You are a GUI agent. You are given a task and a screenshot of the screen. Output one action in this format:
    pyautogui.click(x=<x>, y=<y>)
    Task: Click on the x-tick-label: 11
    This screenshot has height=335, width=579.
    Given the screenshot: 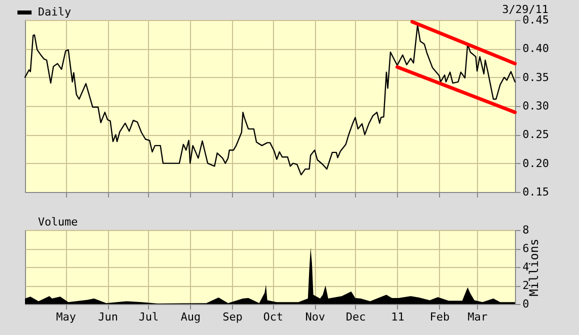 What is the action you would take?
    pyautogui.click(x=397, y=317)
    